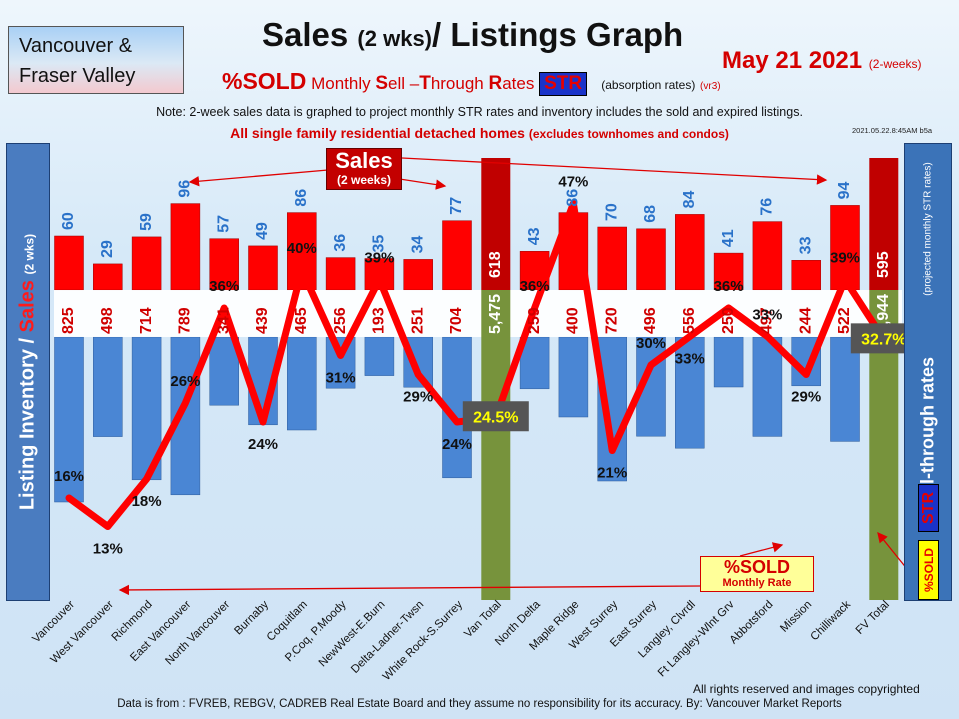  Describe the element at coordinates (77, 76) in the screenshot. I see `region-line2: Fraser Valley` at that location.